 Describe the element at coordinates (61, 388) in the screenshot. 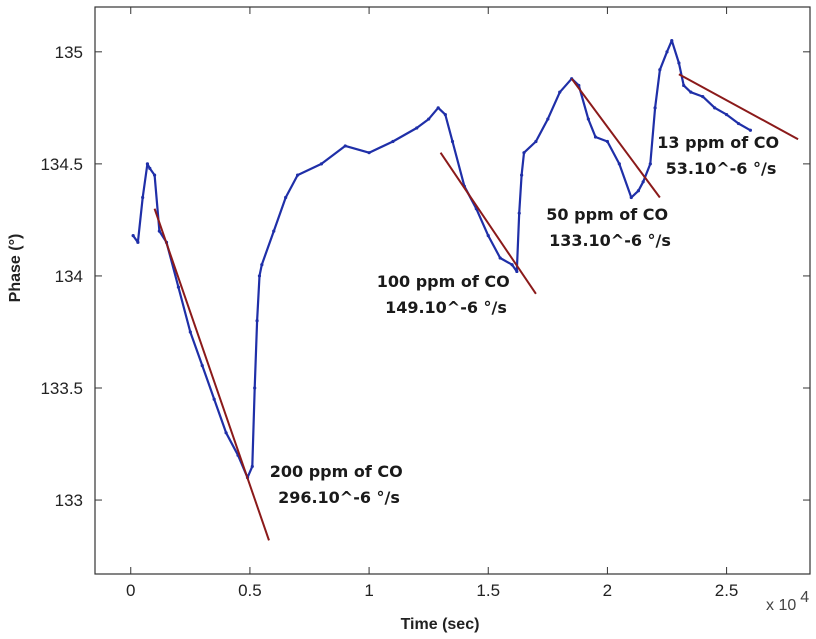

I see `y-tick-label: 133.5` at that location.